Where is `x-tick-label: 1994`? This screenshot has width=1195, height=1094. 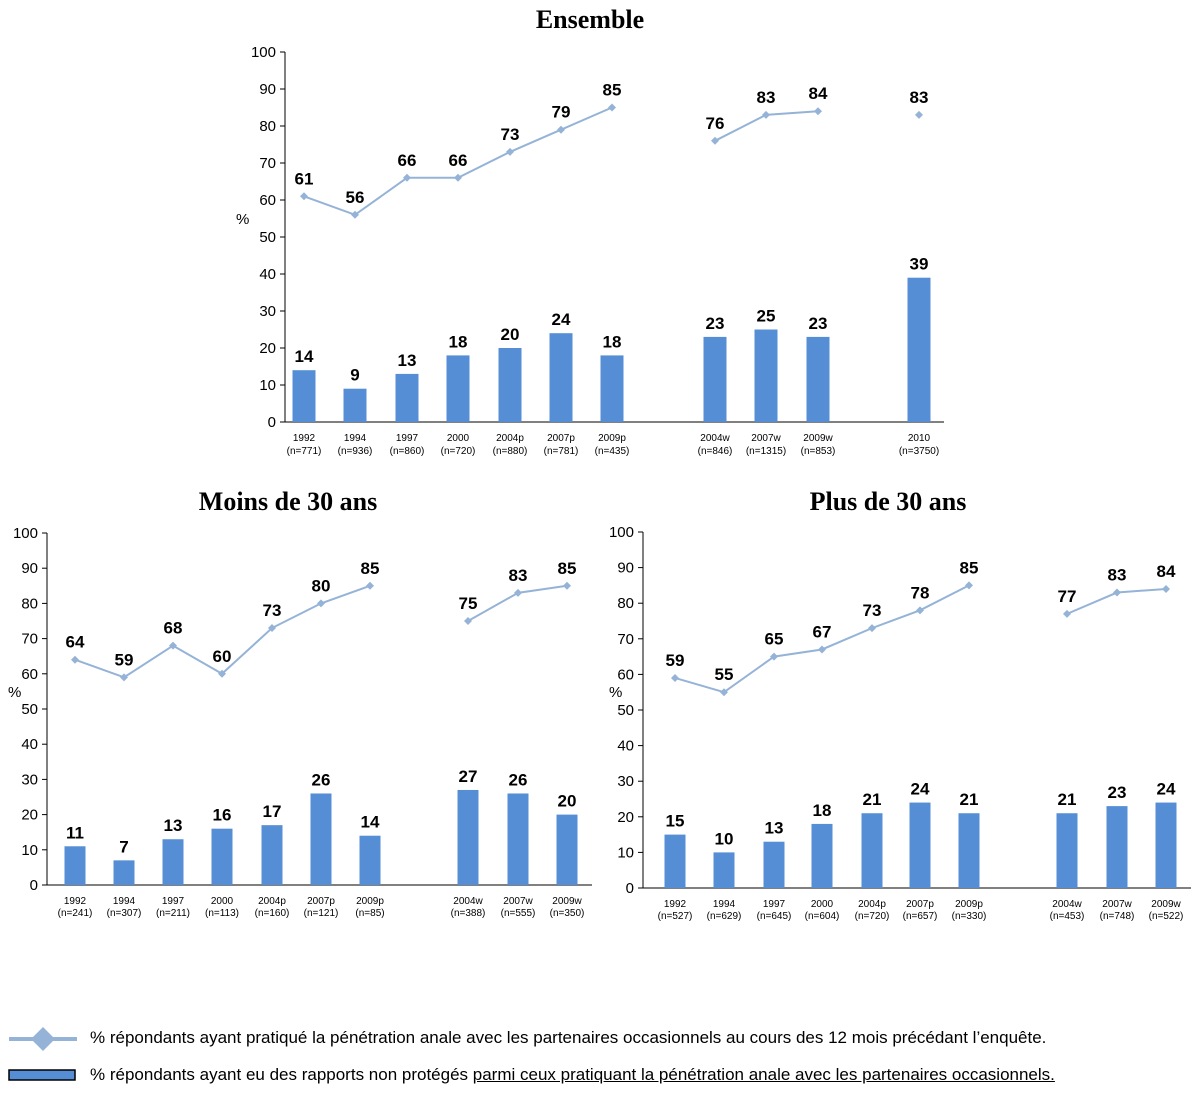
x-tick-label: 1994 is located at coordinates (724, 904).